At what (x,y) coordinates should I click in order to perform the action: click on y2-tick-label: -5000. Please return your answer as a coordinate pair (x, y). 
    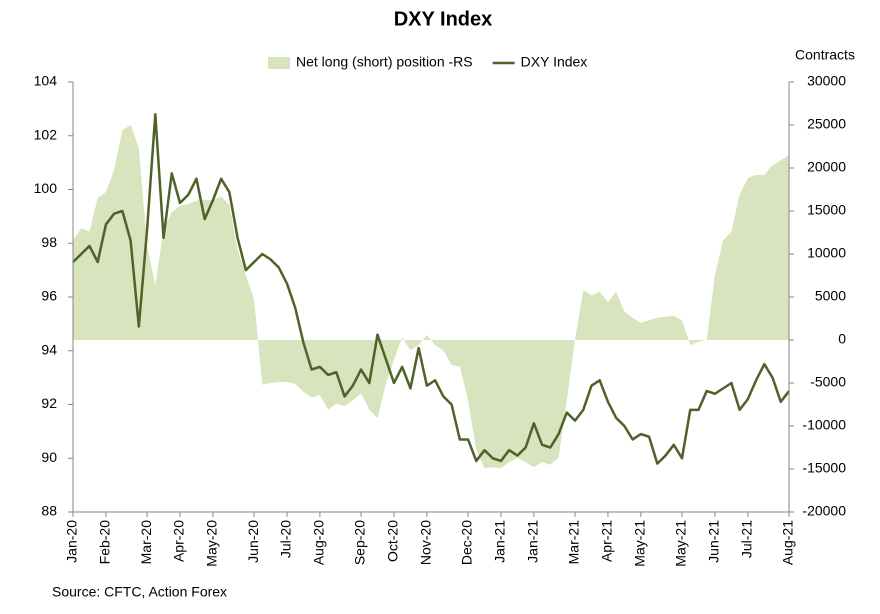
    Looking at the image, I should click on (828, 382).